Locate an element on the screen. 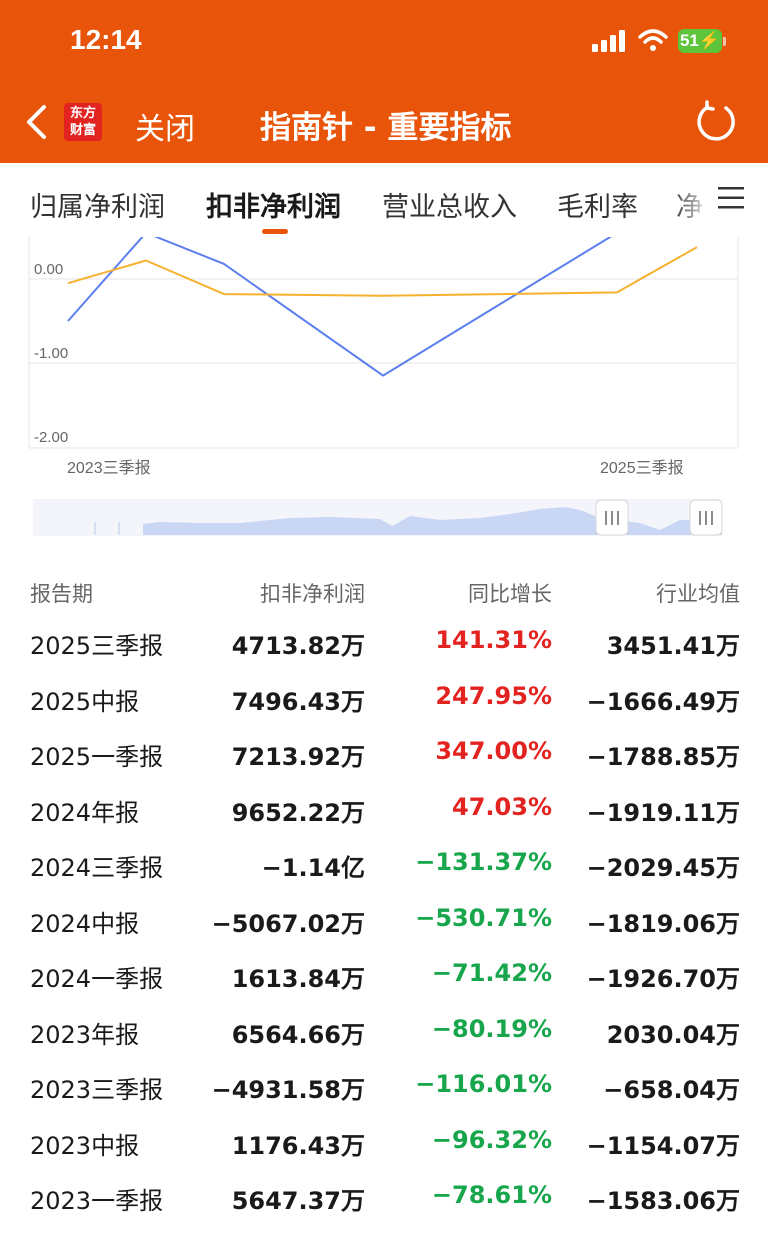 The width and height of the screenshot is (768, 1237). cell-deducted-profit: 5647.37万 is located at coordinates (298, 1201).